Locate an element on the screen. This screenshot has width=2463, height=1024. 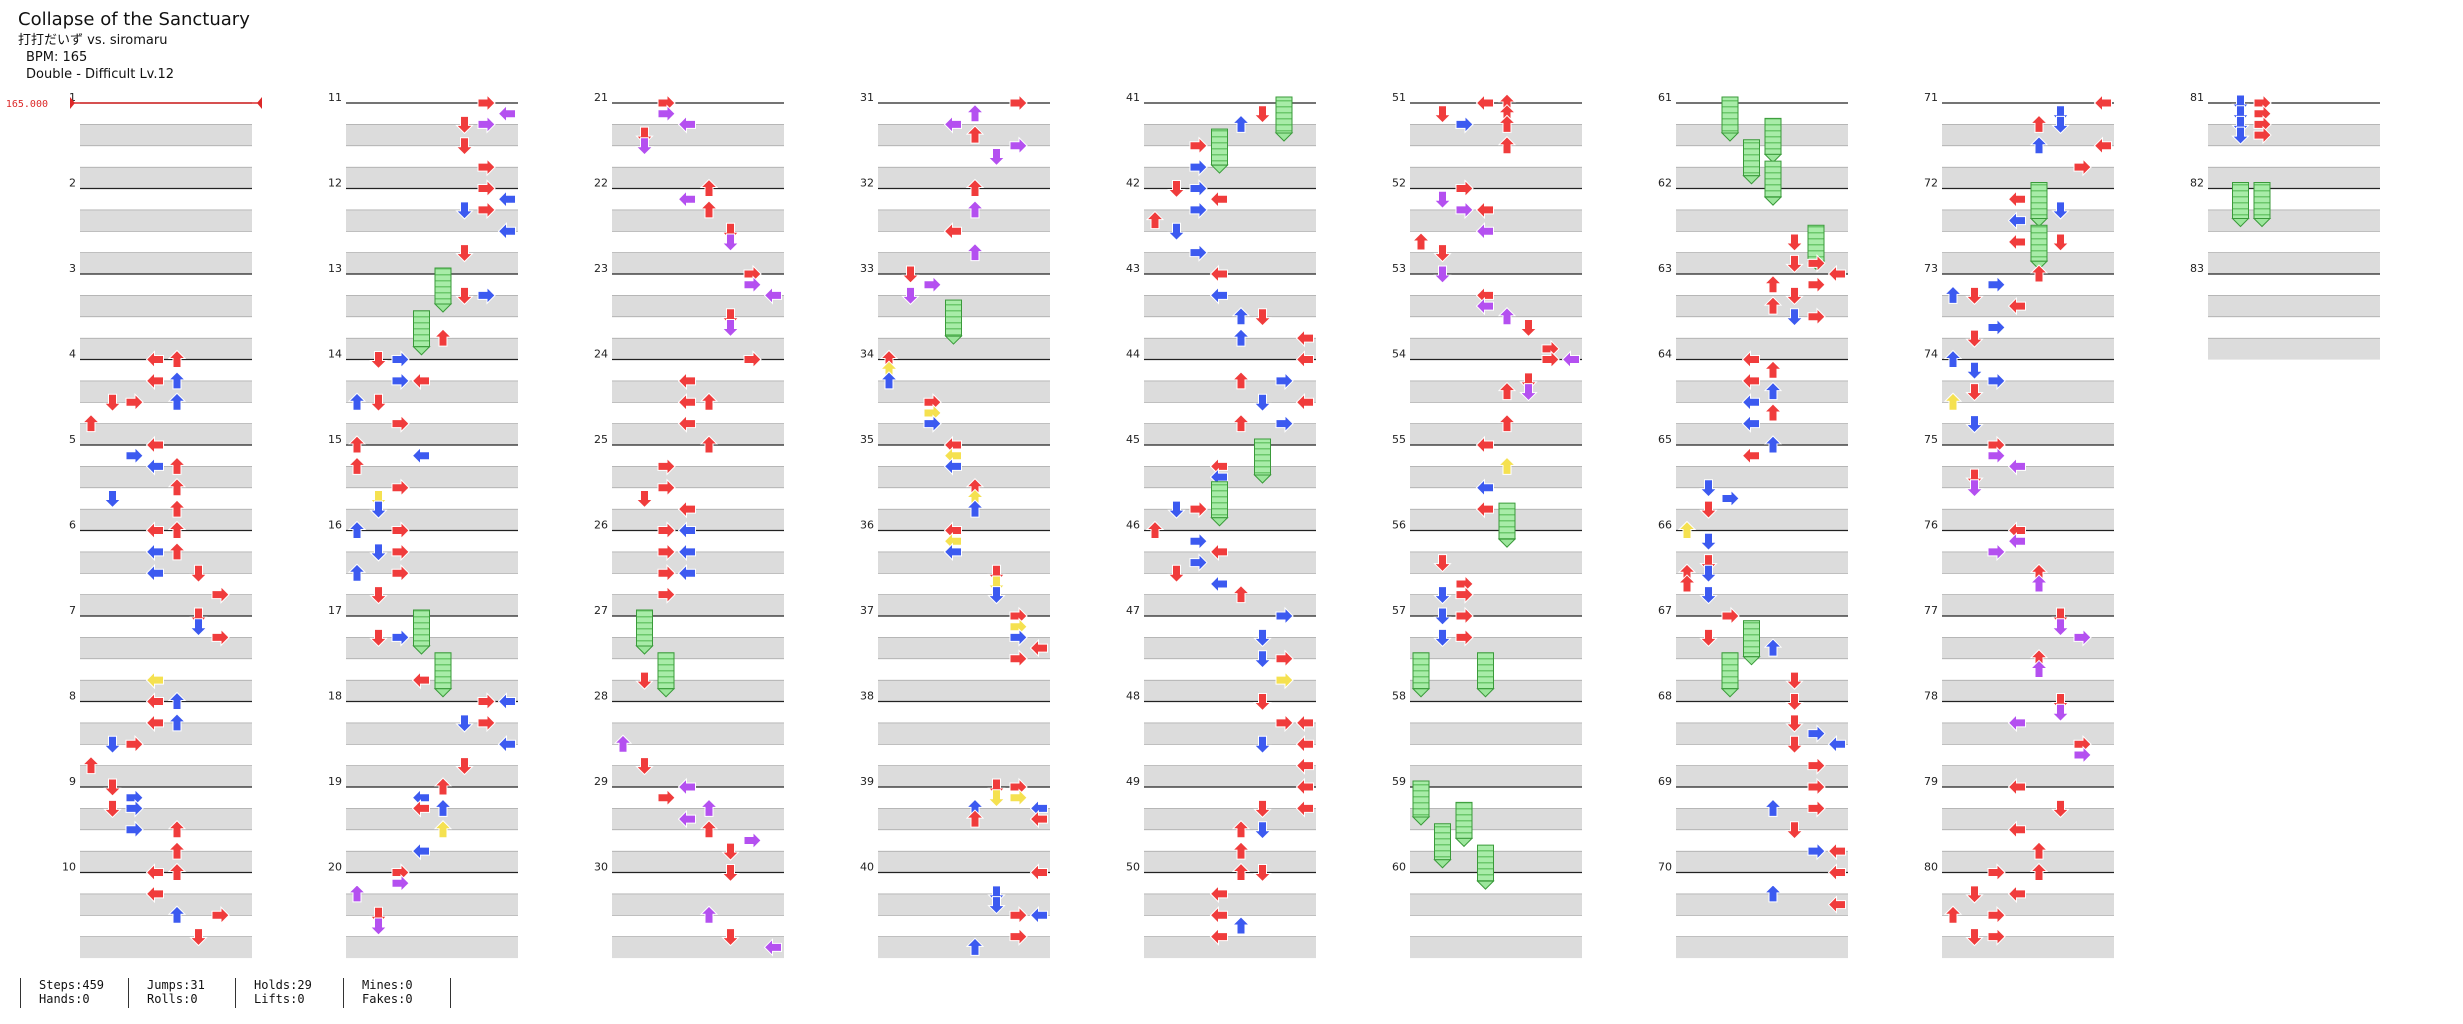
measure-25: 25 is located at coordinates (689, 482).